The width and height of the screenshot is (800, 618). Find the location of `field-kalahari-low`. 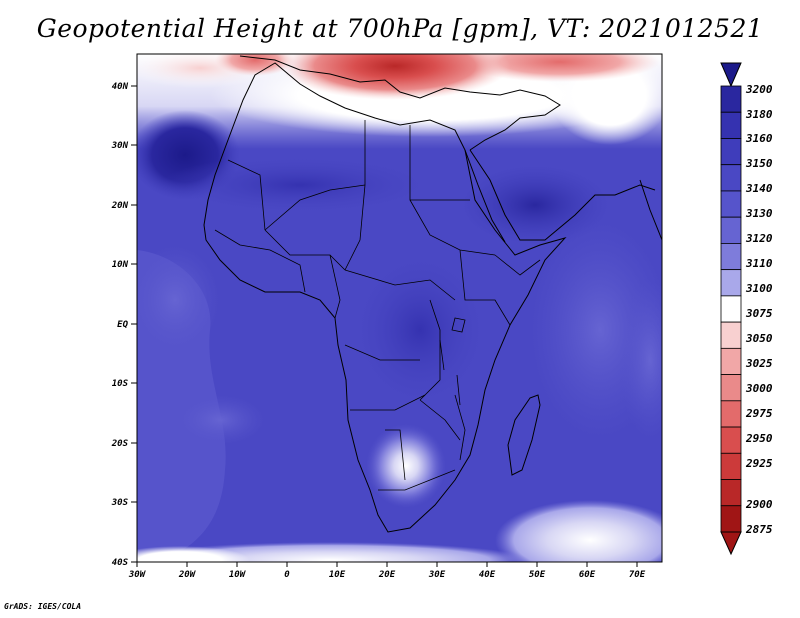

field-kalahari-low is located at coordinates (406, 466).